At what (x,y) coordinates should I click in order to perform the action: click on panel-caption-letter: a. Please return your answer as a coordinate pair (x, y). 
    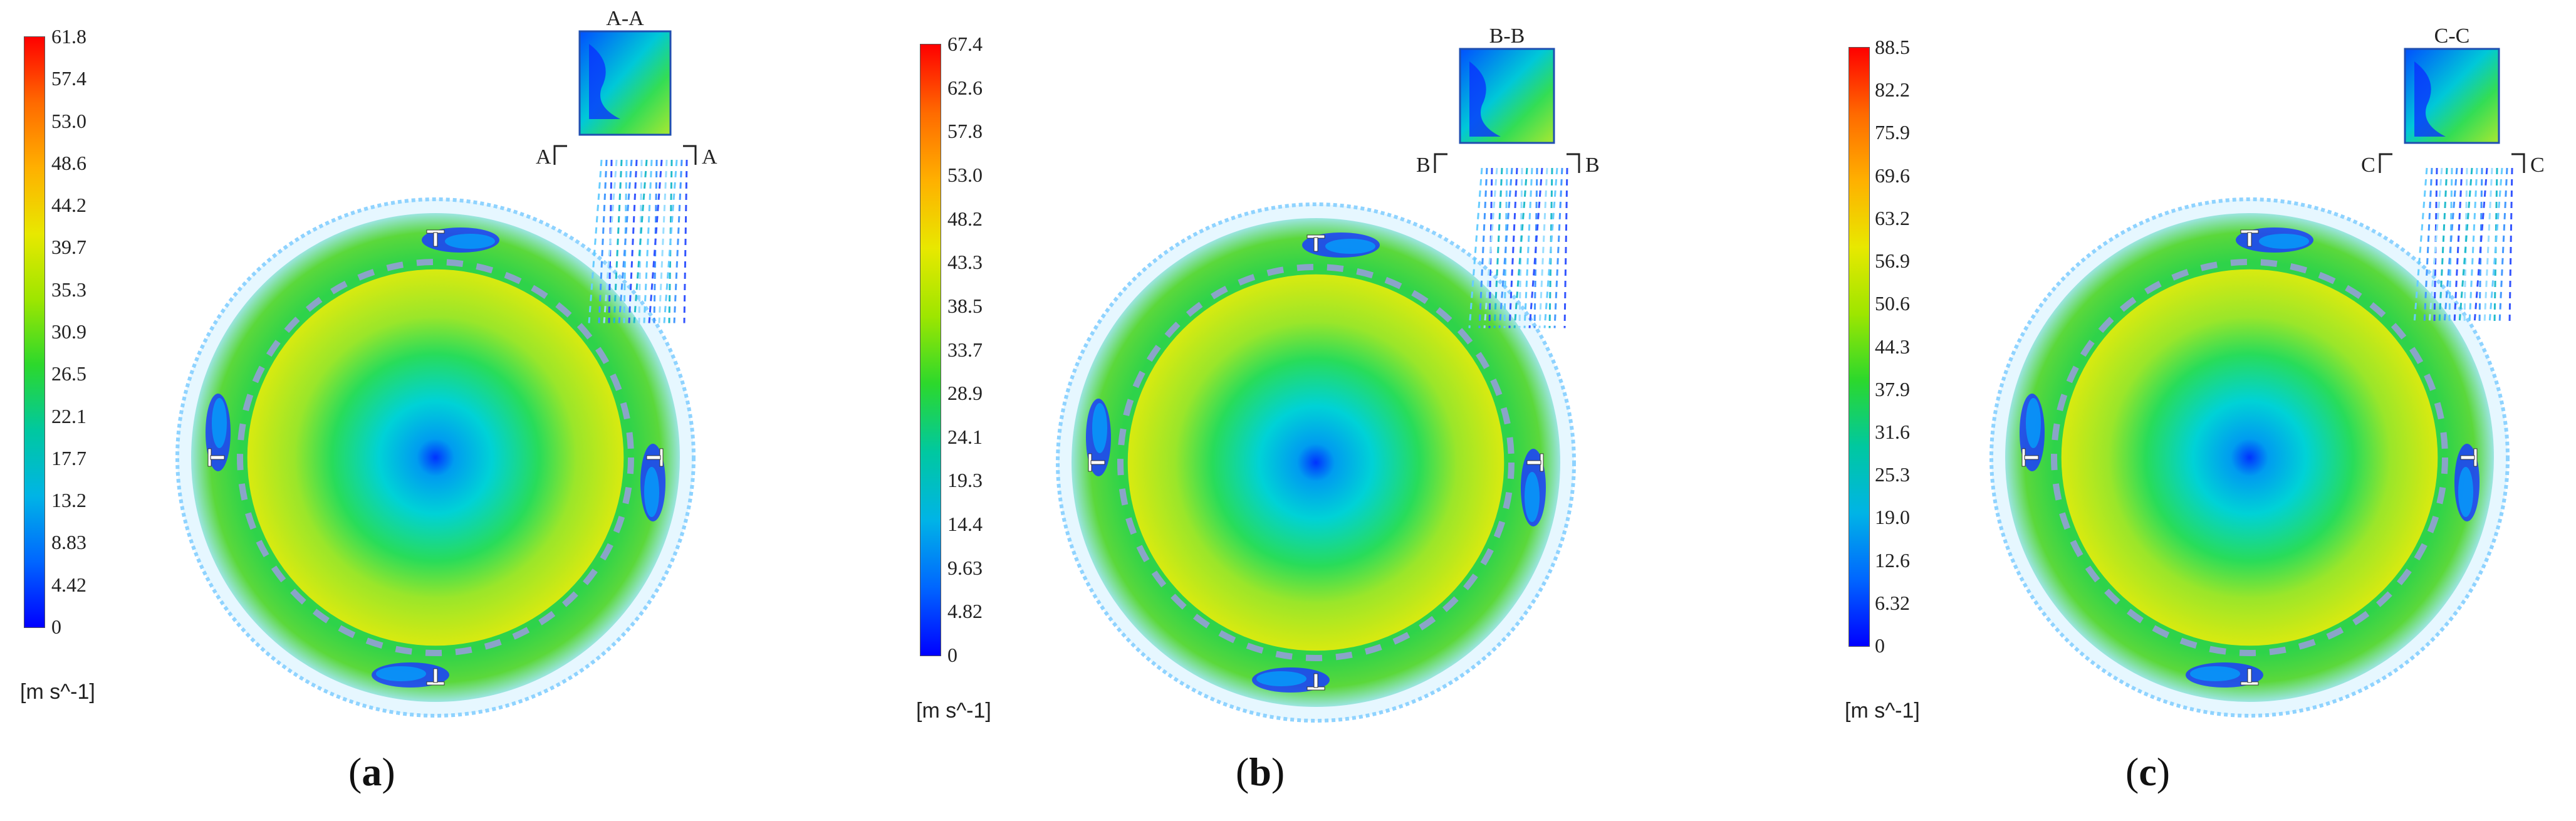
    Looking at the image, I should click on (372, 772).